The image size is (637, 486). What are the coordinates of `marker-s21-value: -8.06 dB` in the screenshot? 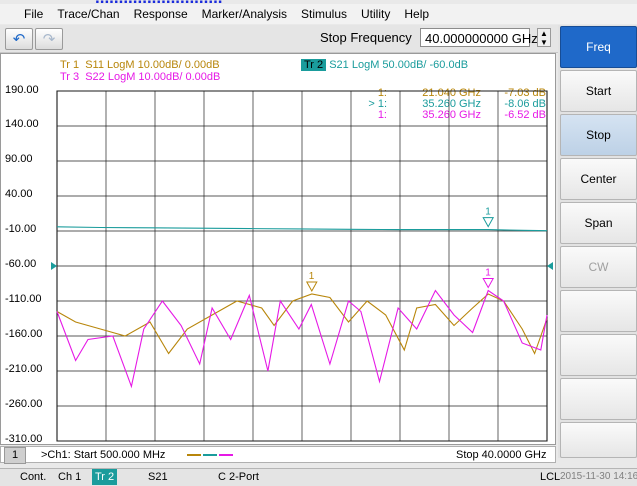 It's located at (525, 104).